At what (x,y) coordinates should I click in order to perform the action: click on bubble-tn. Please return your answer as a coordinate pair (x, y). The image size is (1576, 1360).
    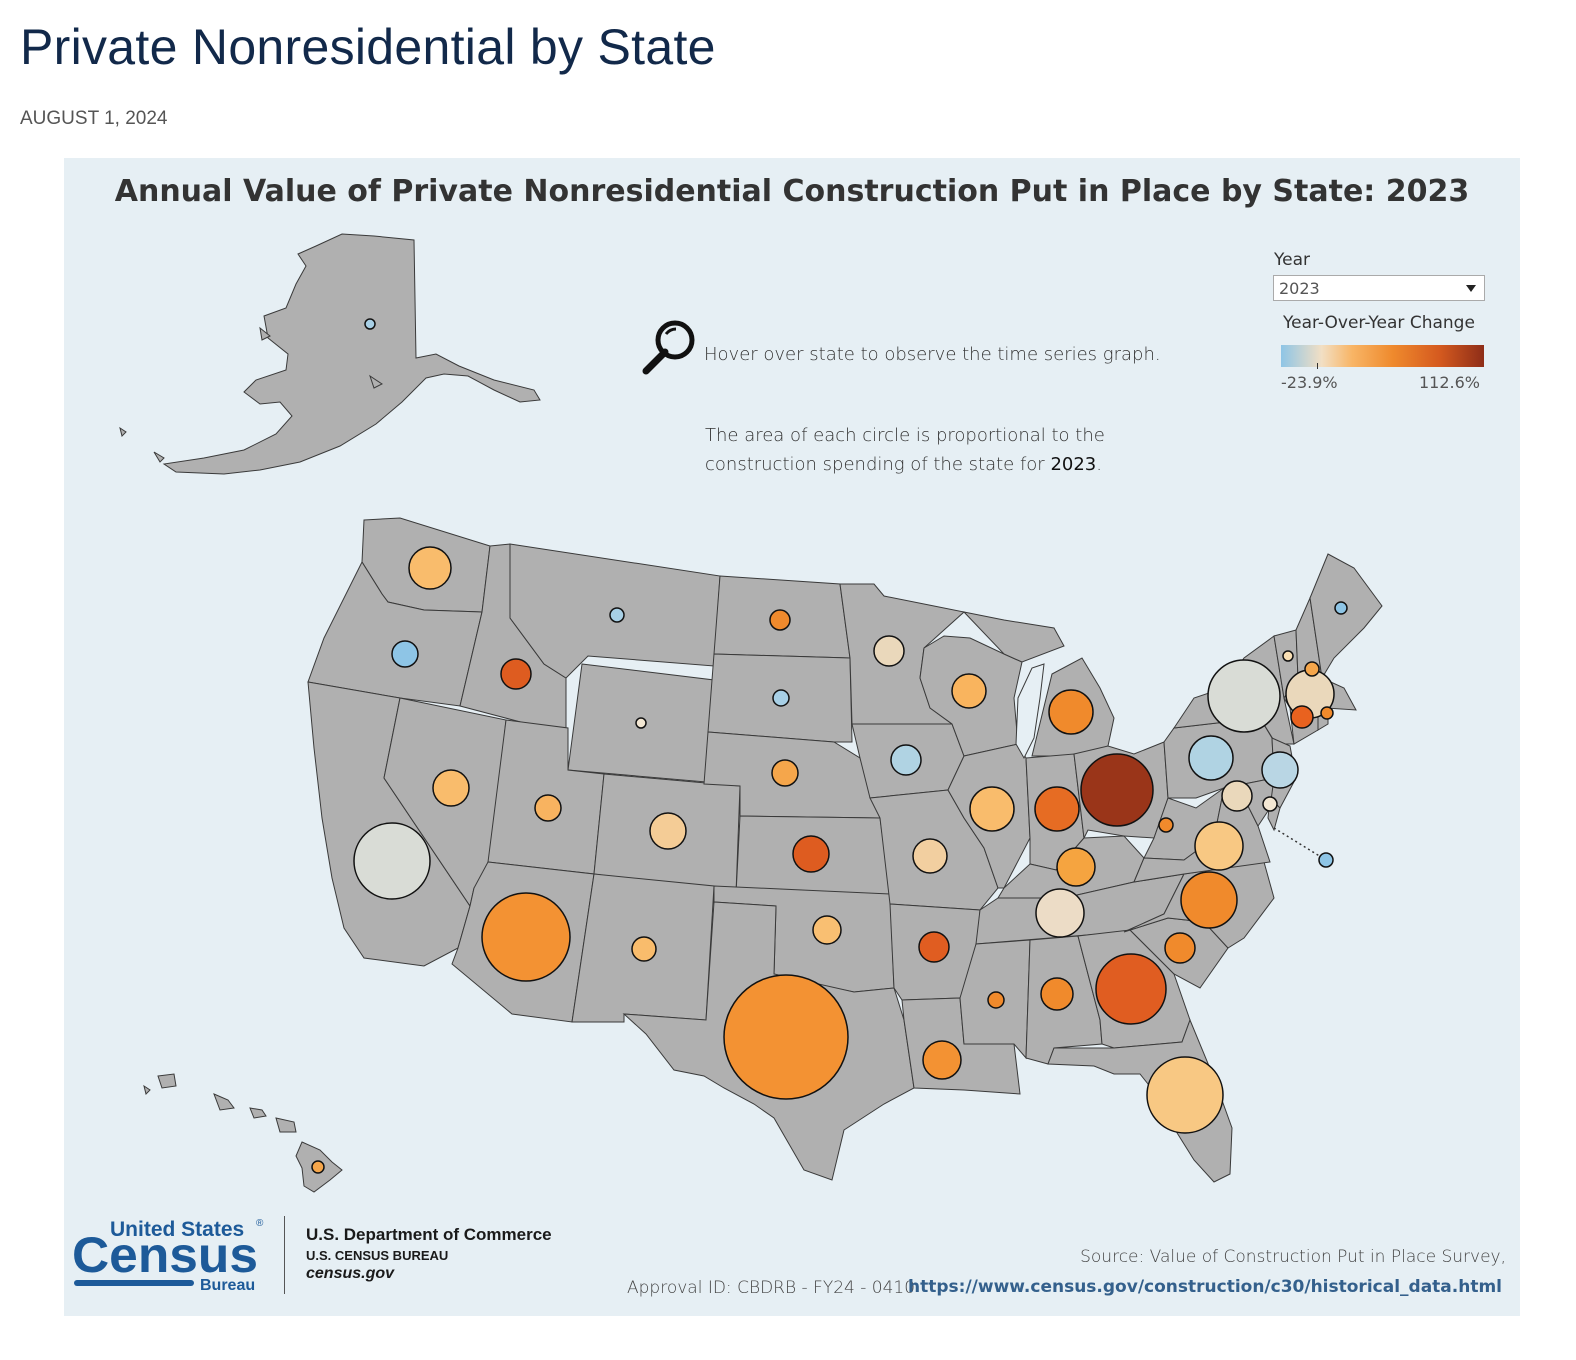
    Looking at the image, I should click on (1060, 913).